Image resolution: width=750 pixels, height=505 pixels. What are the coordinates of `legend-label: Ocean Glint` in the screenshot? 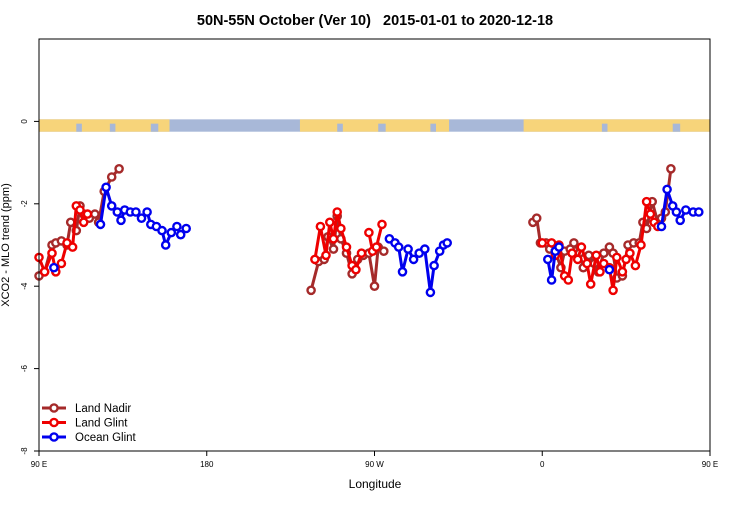 It's located at (106, 438).